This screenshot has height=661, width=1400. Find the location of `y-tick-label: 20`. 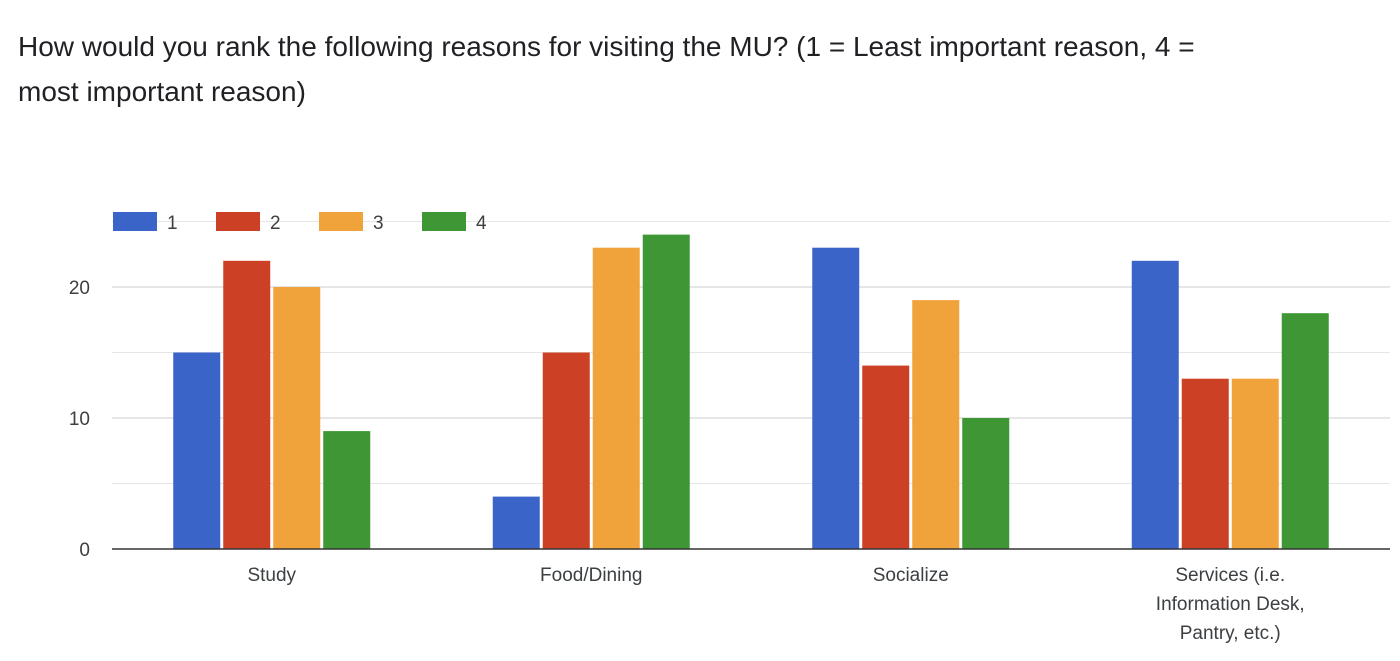

y-tick-label: 20 is located at coordinates (79, 288).